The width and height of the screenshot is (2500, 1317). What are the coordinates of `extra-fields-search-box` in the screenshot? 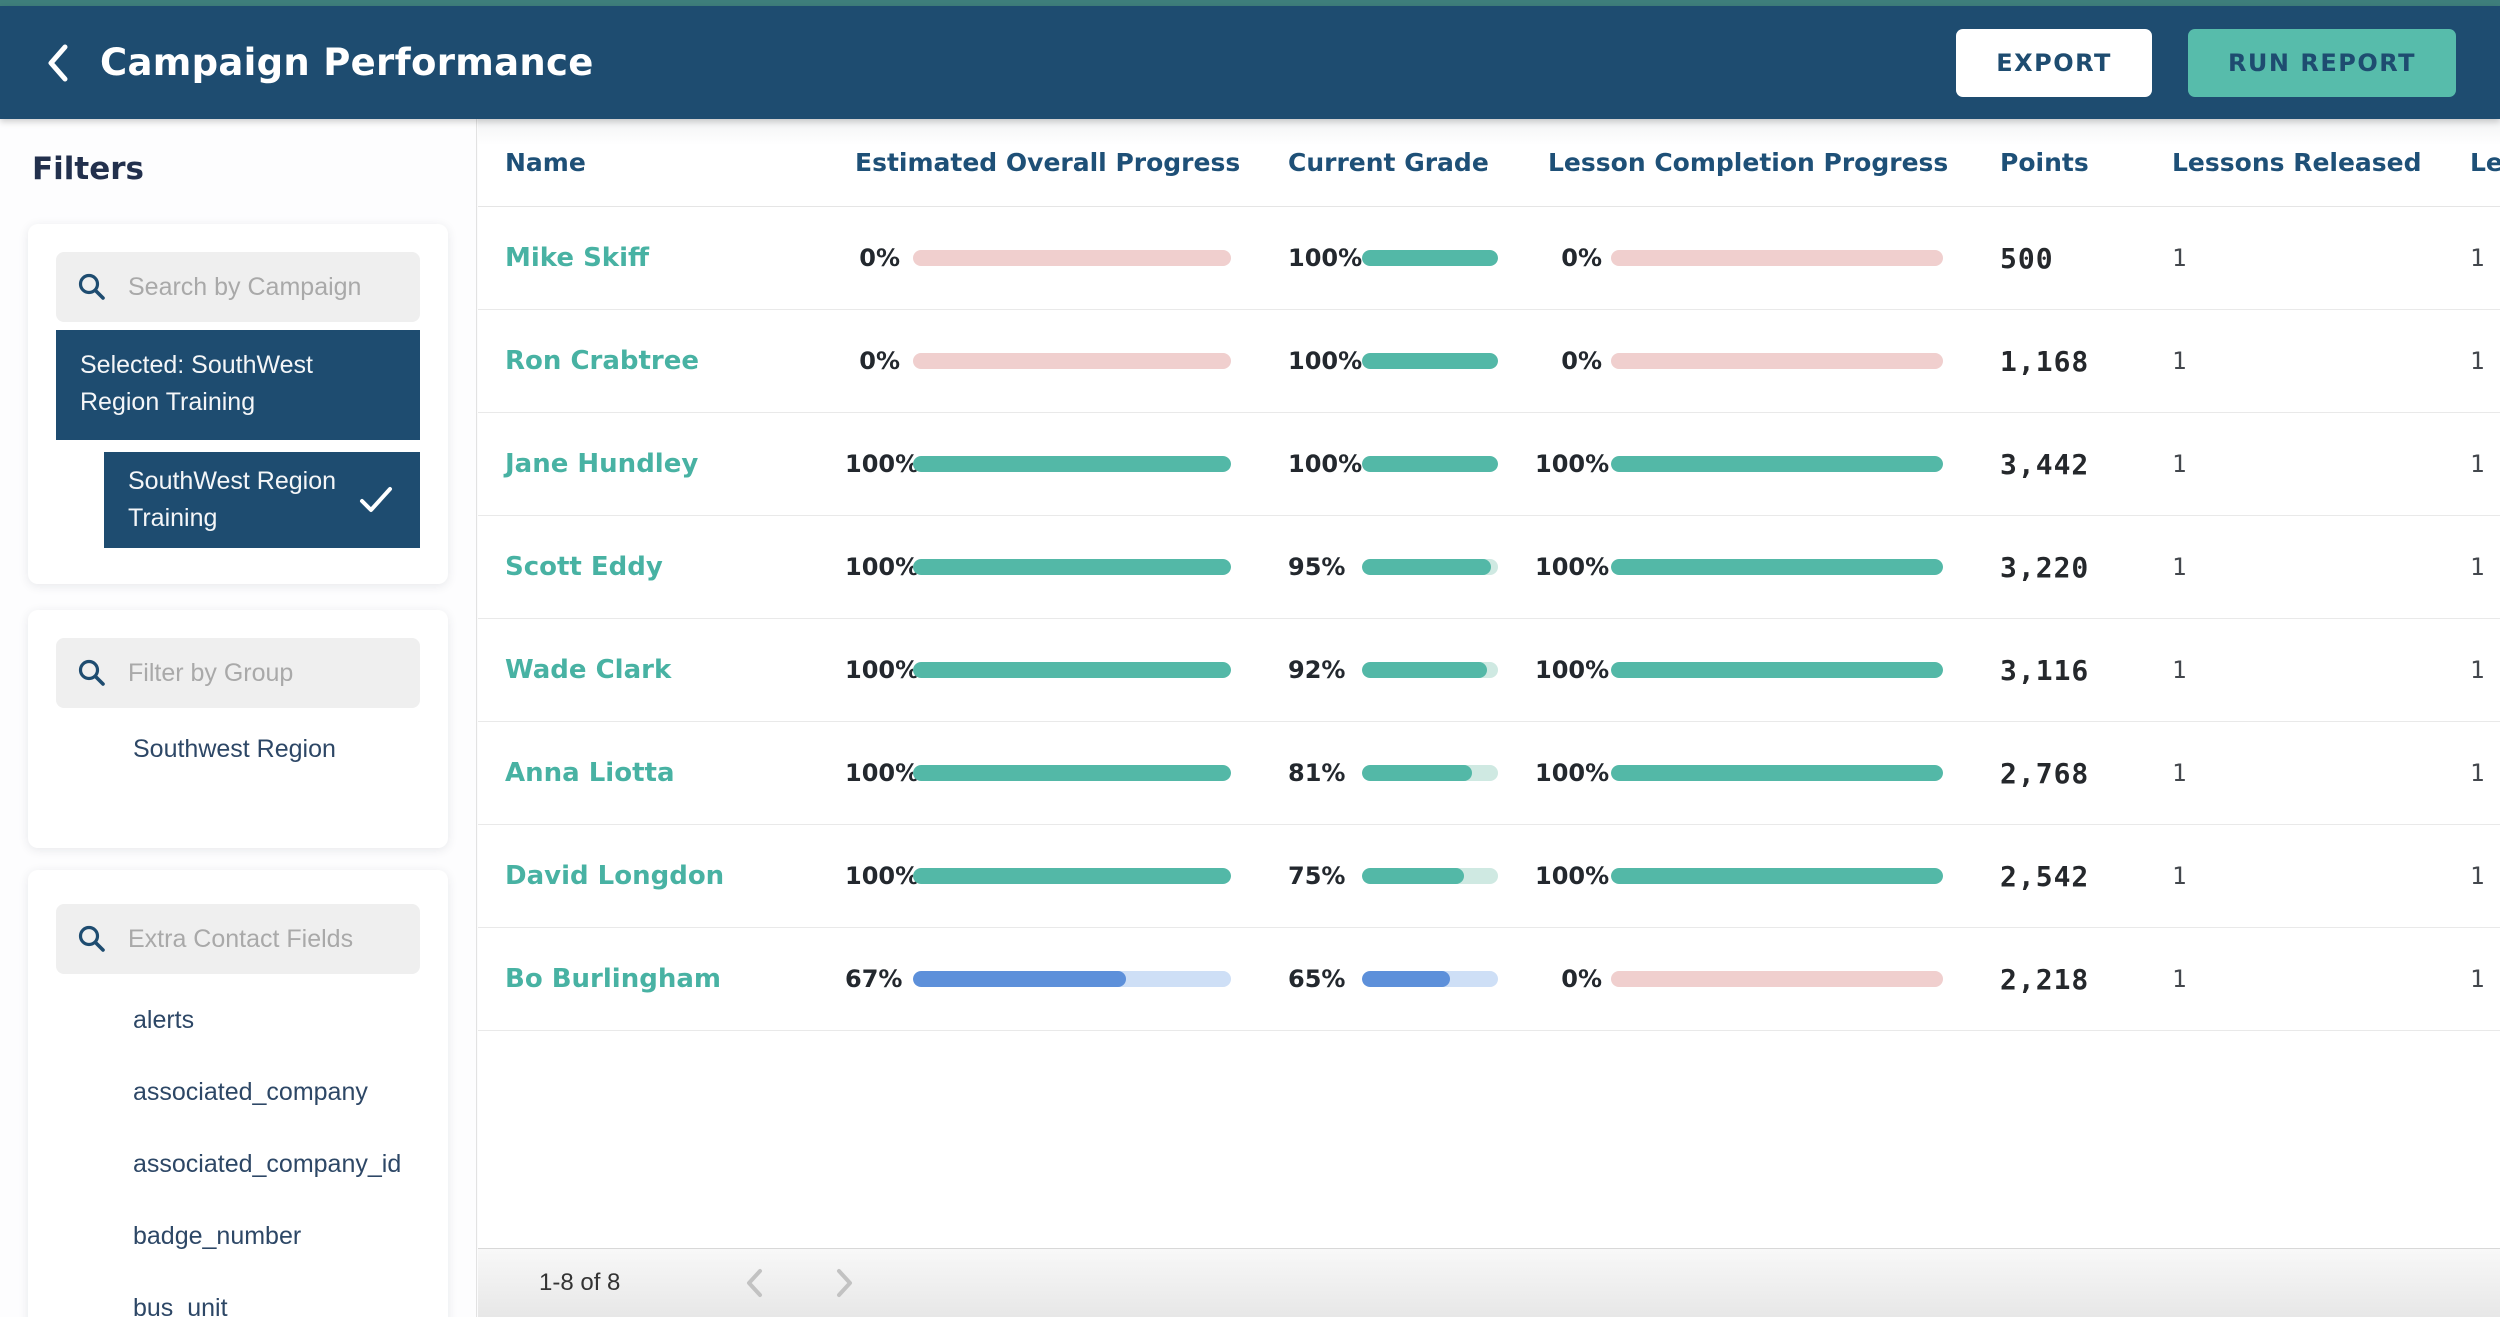 It's located at (253, 939).